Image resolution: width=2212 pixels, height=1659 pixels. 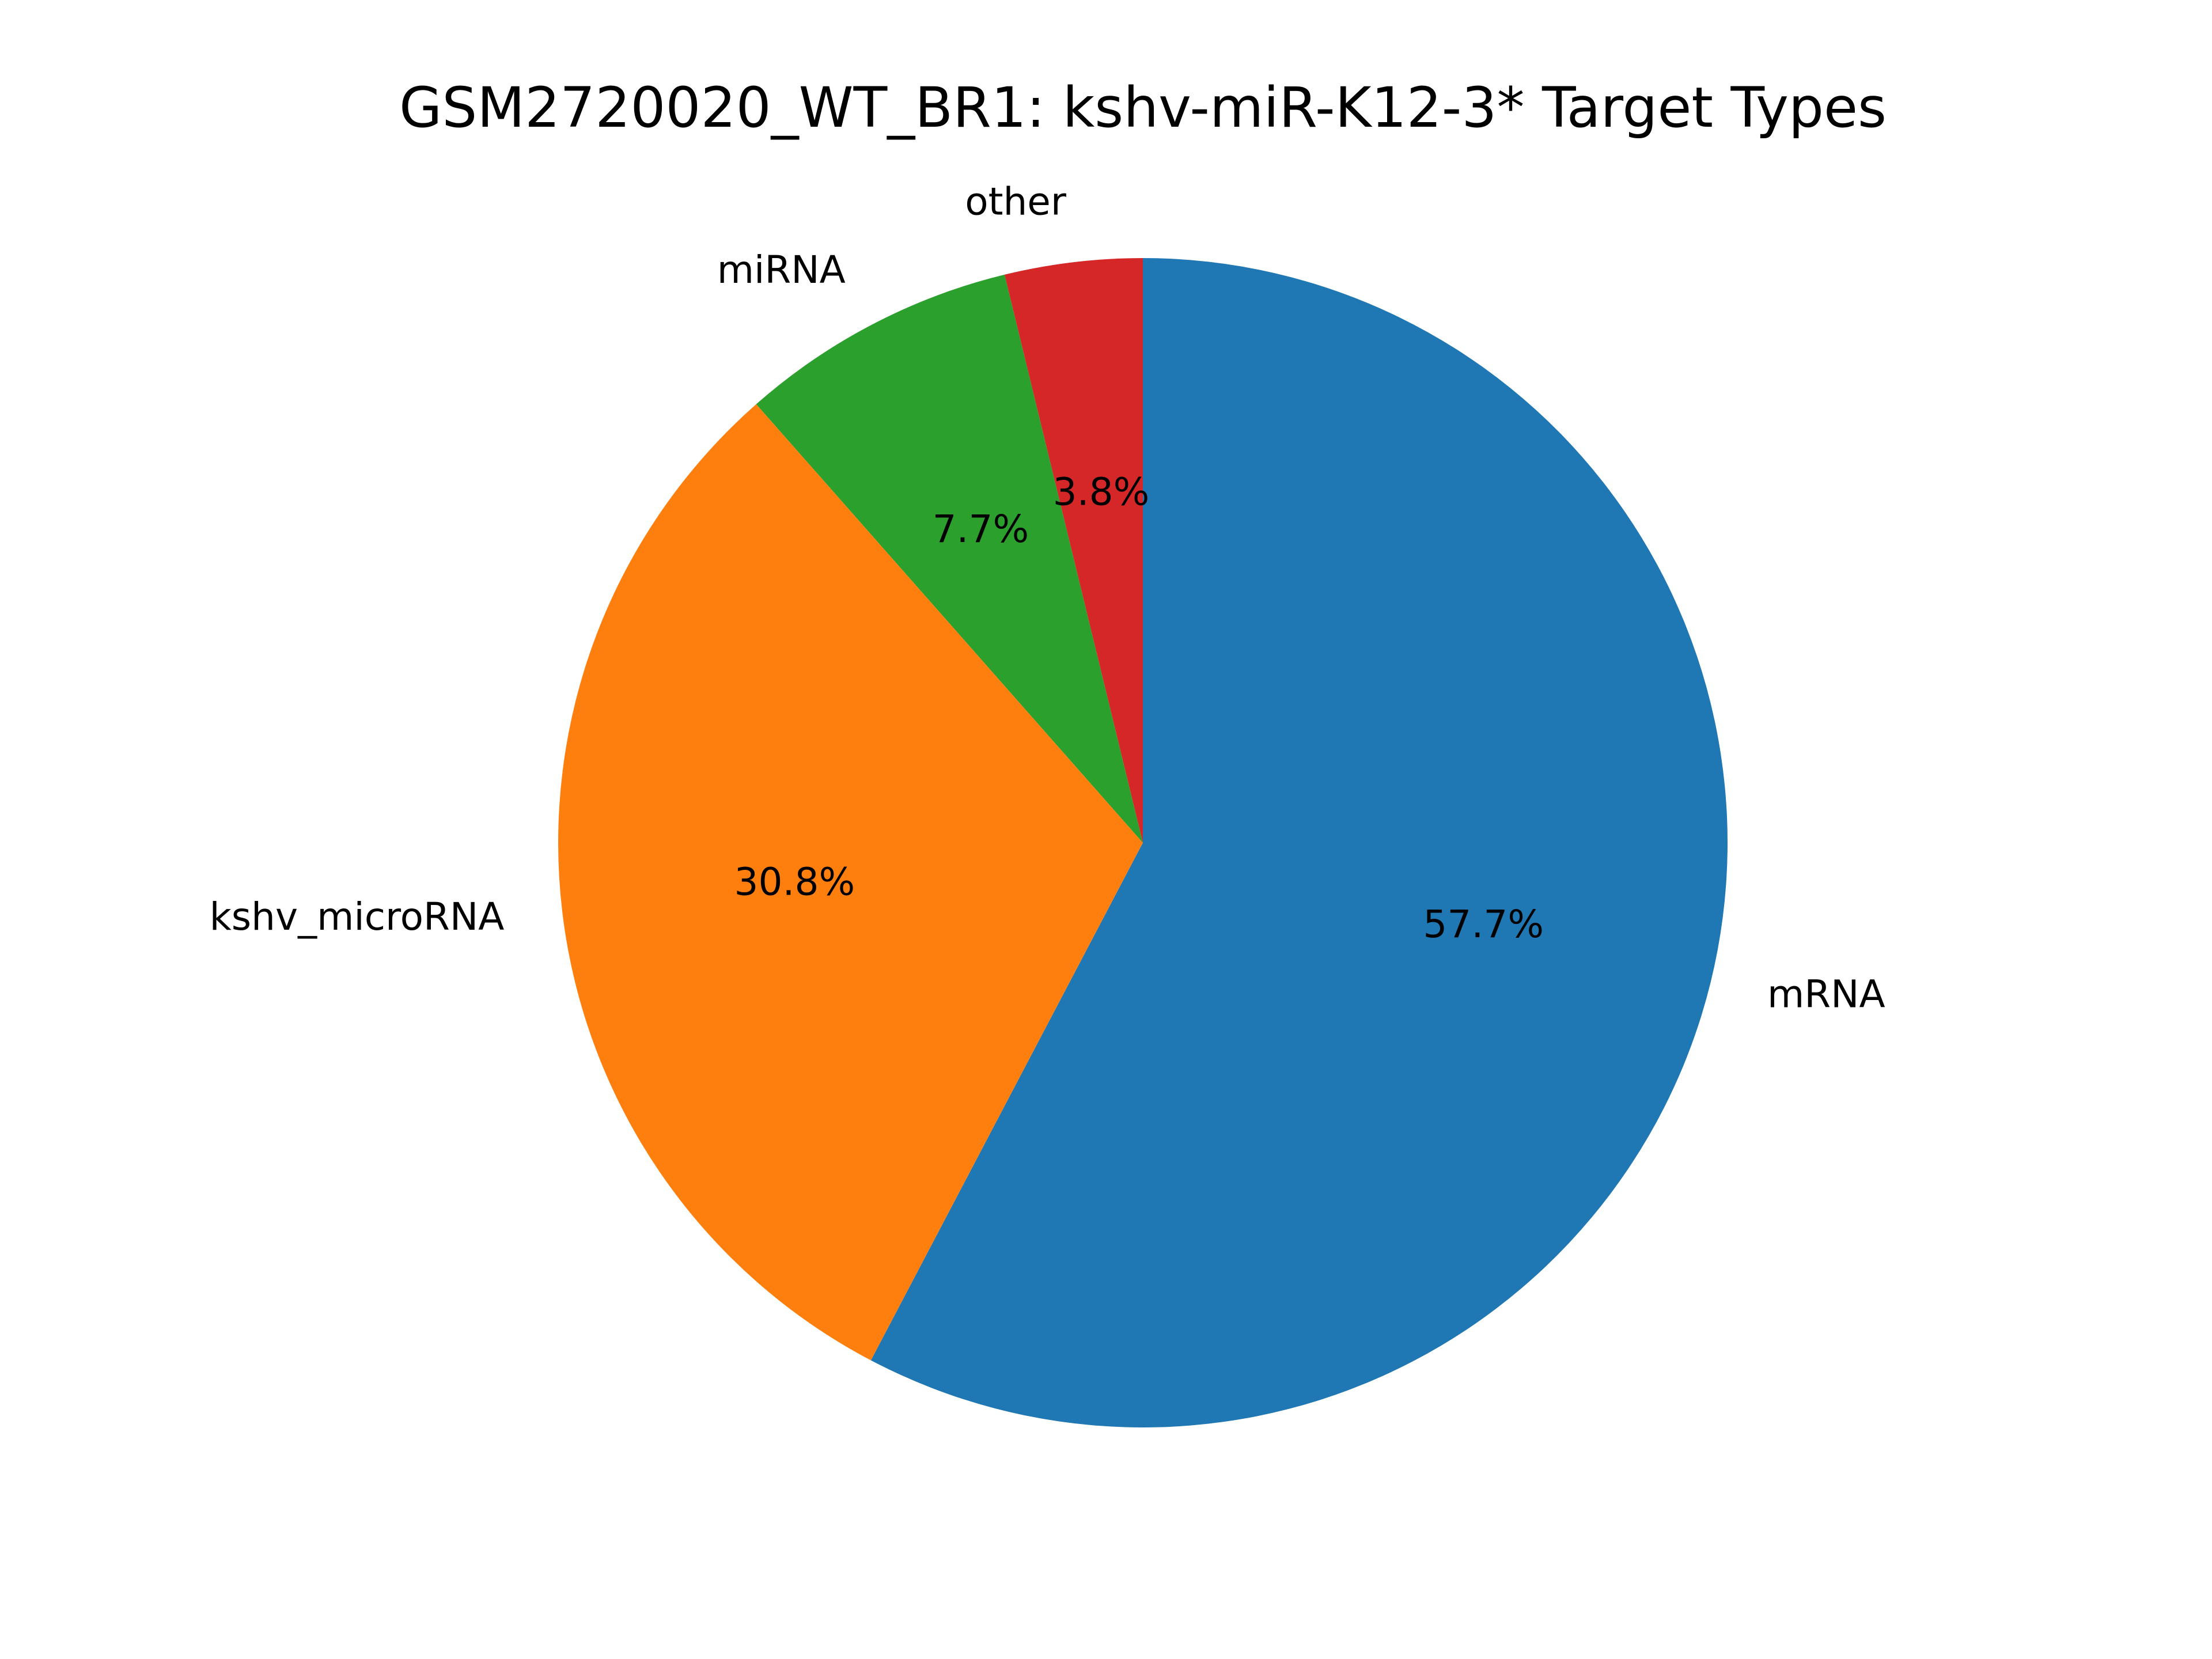 What do you see at coordinates (1826, 994) in the screenshot?
I see `slice-label-mrna: mRNA` at bounding box center [1826, 994].